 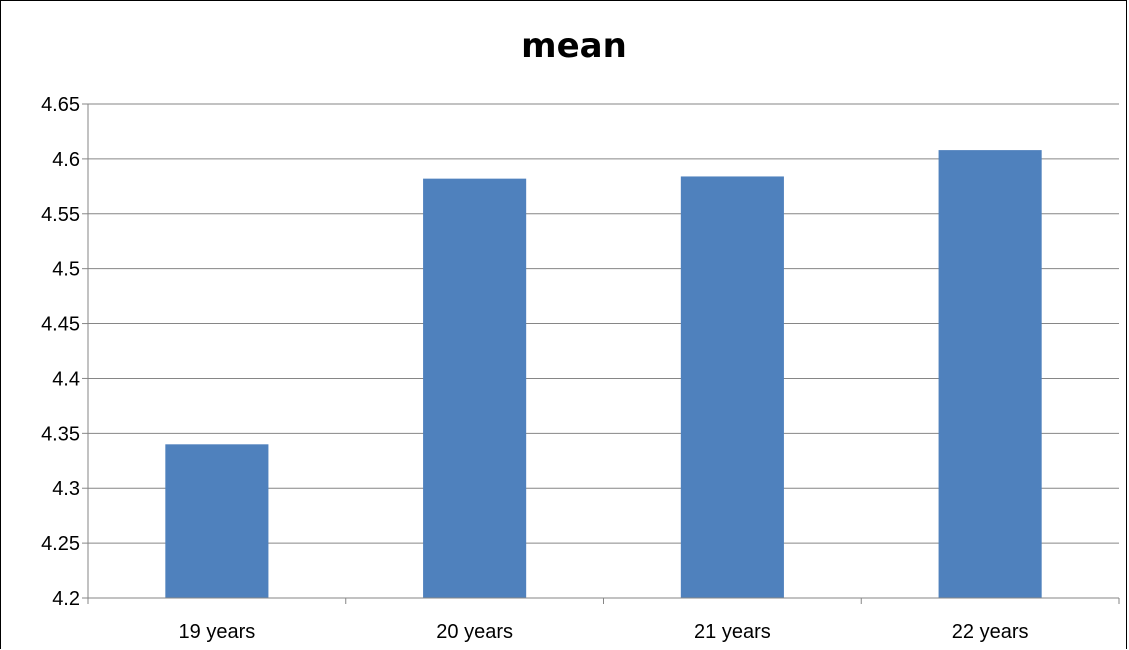 I want to click on chart-title: mean, so click(x=574, y=46).